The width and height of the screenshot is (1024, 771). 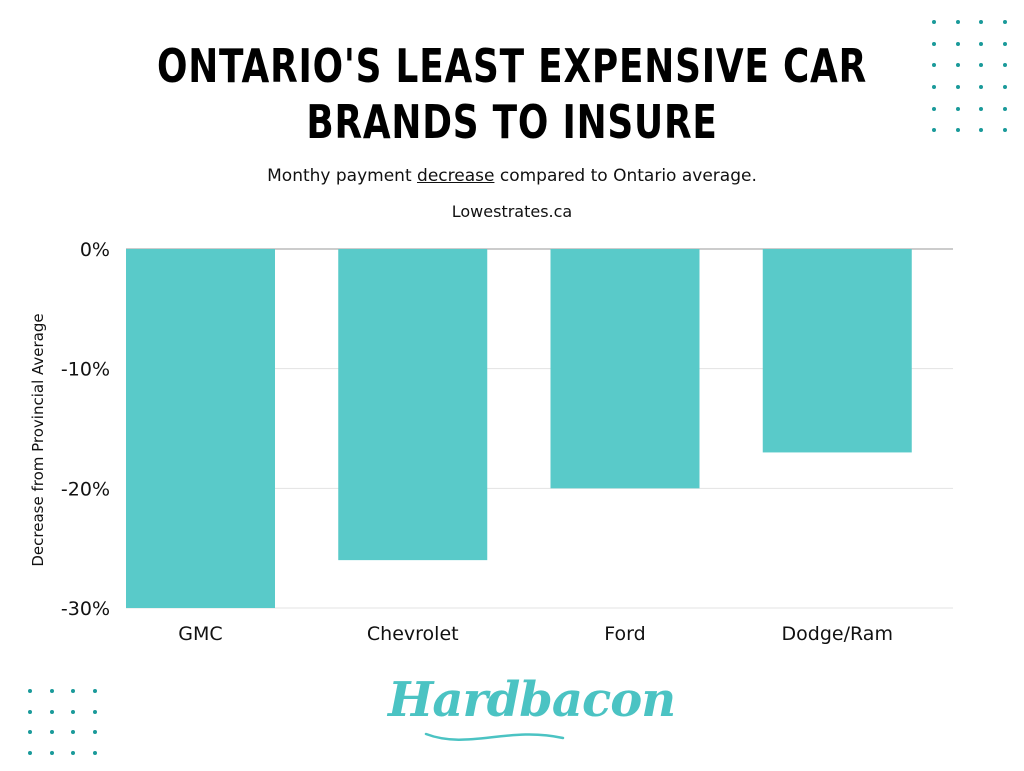 I want to click on x-tick-labels: GMC Chevrolet Ford Dodge/Ram, so click(x=535, y=634).